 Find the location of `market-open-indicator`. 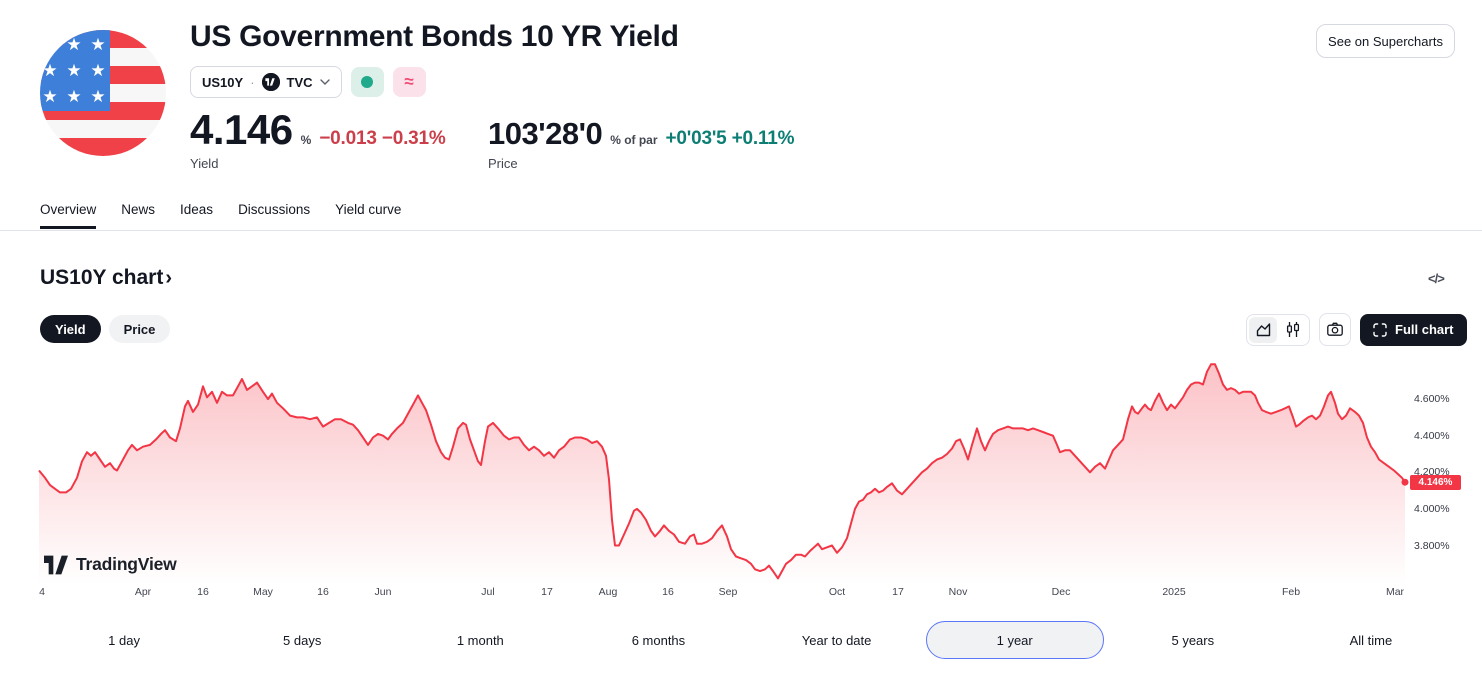

market-open-indicator is located at coordinates (367, 82).